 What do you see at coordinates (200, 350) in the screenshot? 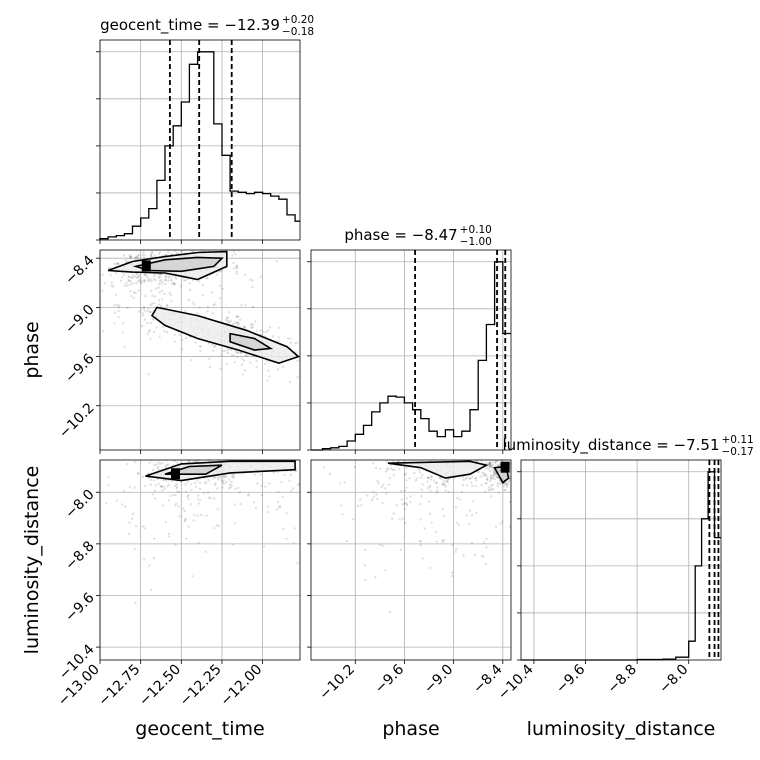
I see `panel-frame` at bounding box center [200, 350].